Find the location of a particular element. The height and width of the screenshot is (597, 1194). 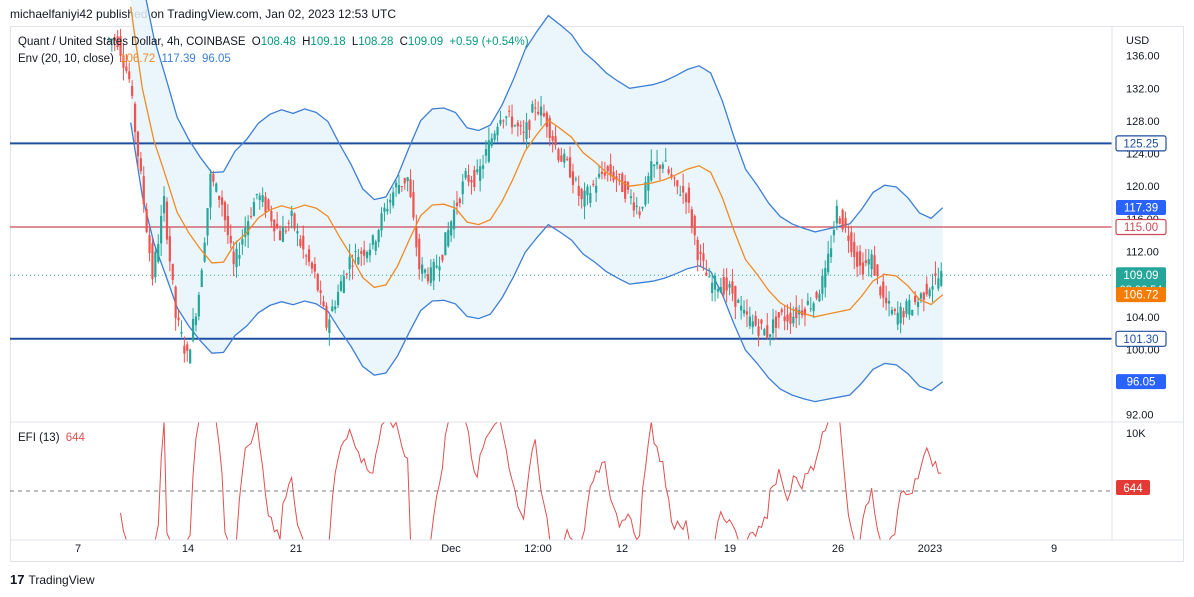

efi-line is located at coordinates (531, 480).